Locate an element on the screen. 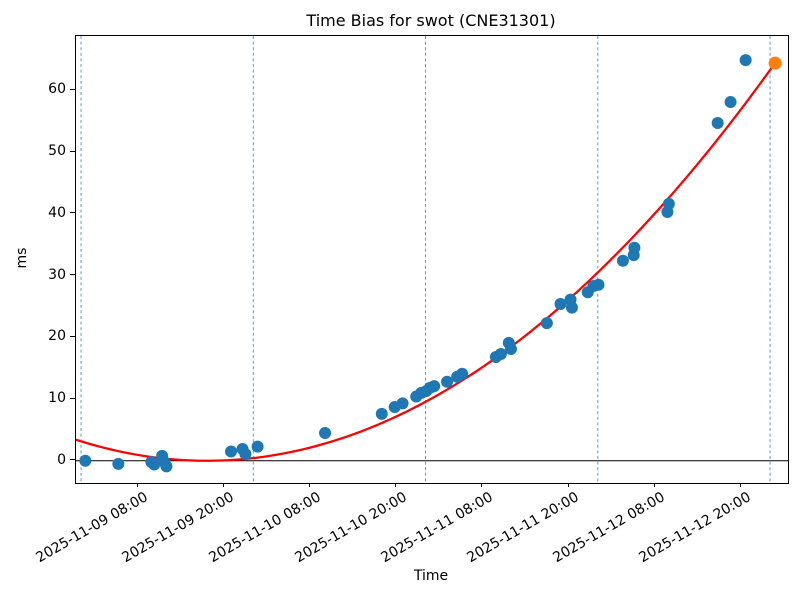  y-axis-label: ms is located at coordinates (22, 258).